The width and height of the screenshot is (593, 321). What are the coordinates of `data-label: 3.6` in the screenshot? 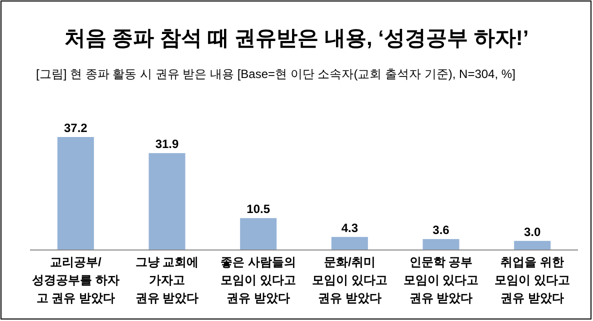 It's located at (441, 230).